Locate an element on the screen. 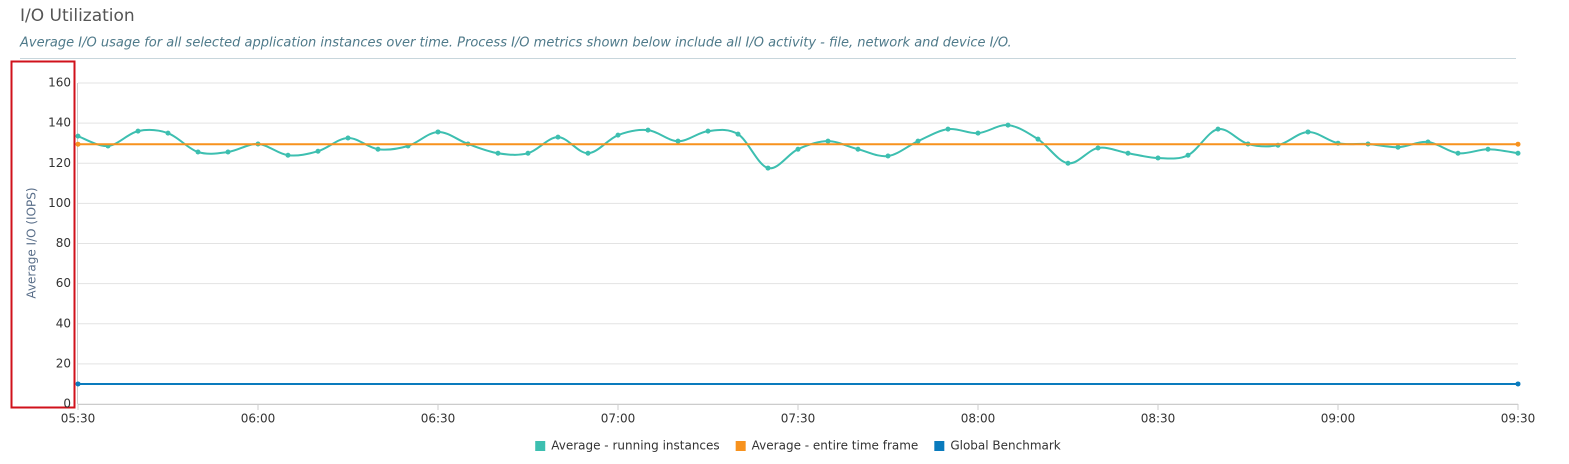 This screenshot has height=464, width=1569. y-tick-label: 100 is located at coordinates (59, 203).